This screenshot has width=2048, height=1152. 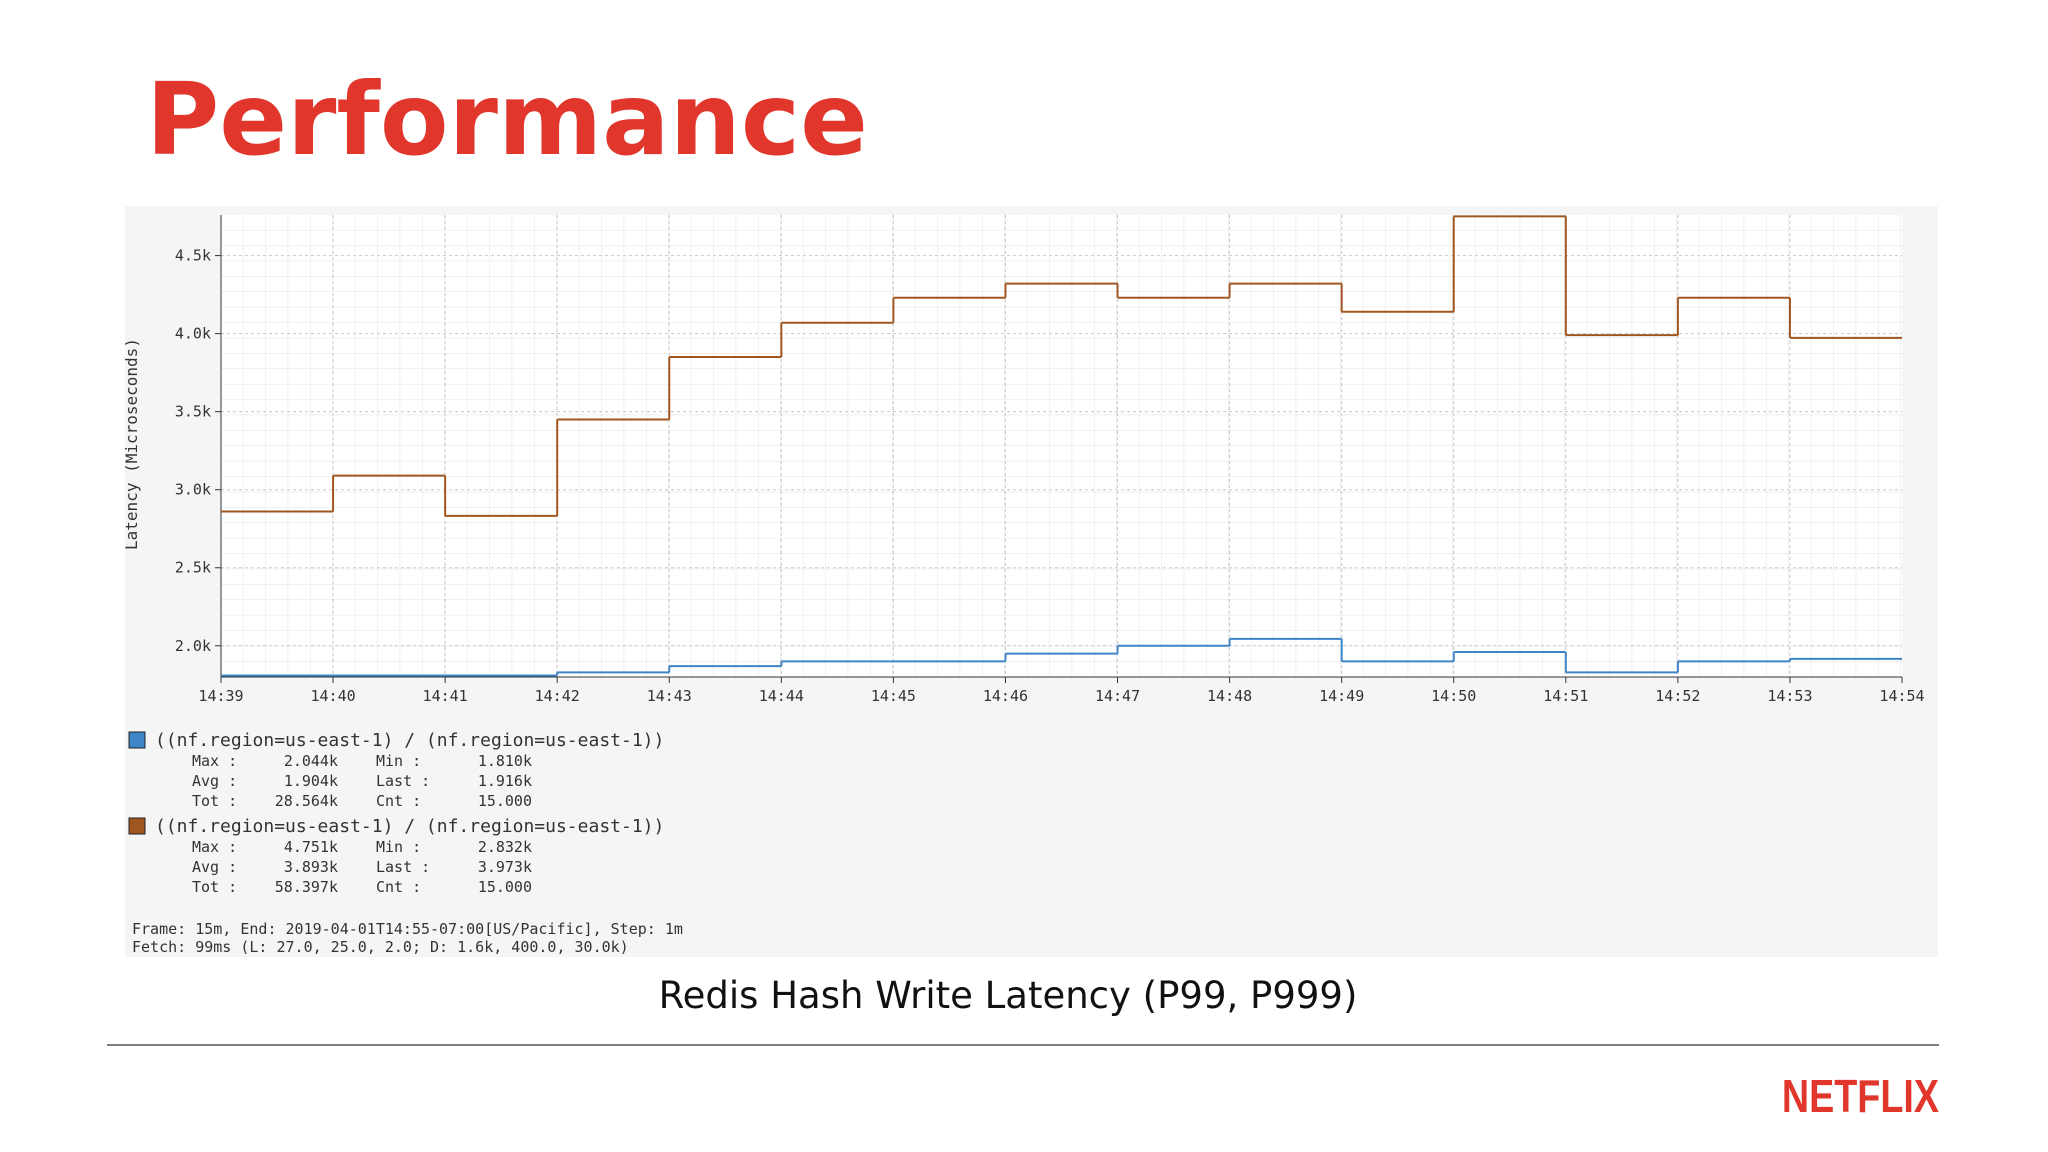 I want to click on x-tick-label: 14:41, so click(x=445, y=696).